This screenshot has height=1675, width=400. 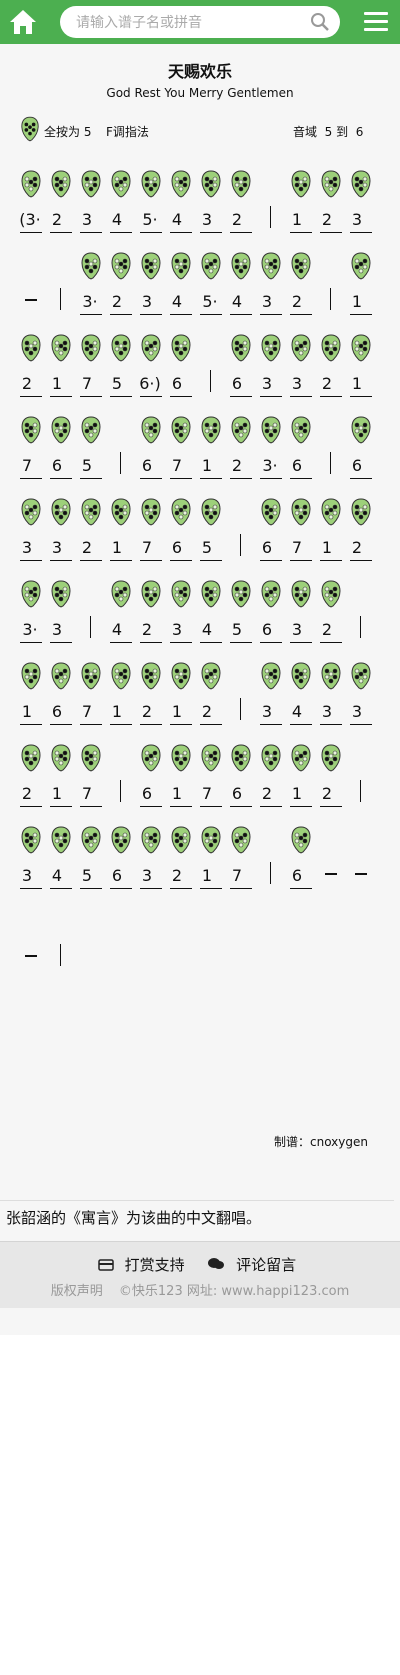 What do you see at coordinates (31, 956) in the screenshot?
I see `sustain-dash` at bounding box center [31, 956].